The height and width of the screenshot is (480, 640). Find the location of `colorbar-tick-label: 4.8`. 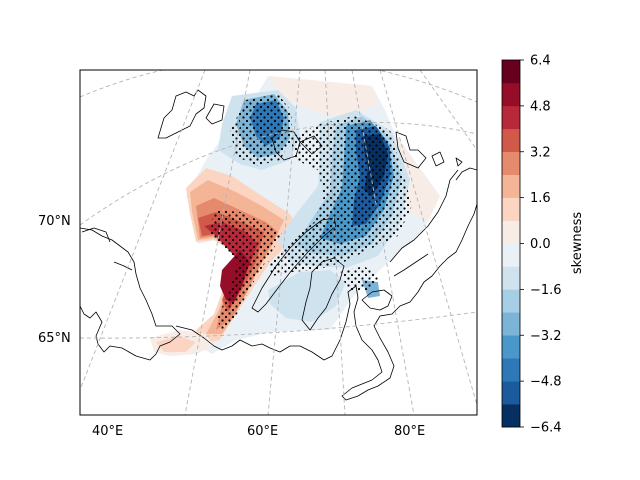

colorbar-tick-label: 4.8 is located at coordinates (540, 106).